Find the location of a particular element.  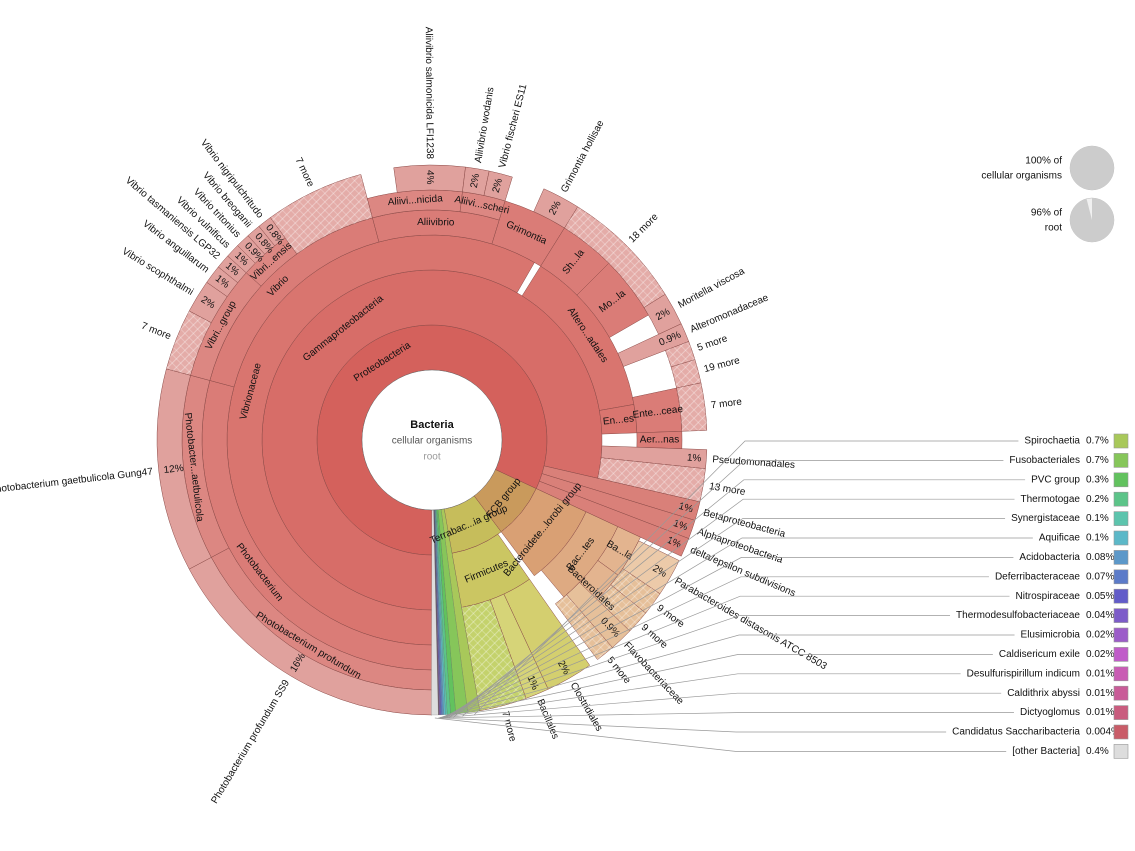

leaf-value: 2% is located at coordinates (475, 181).